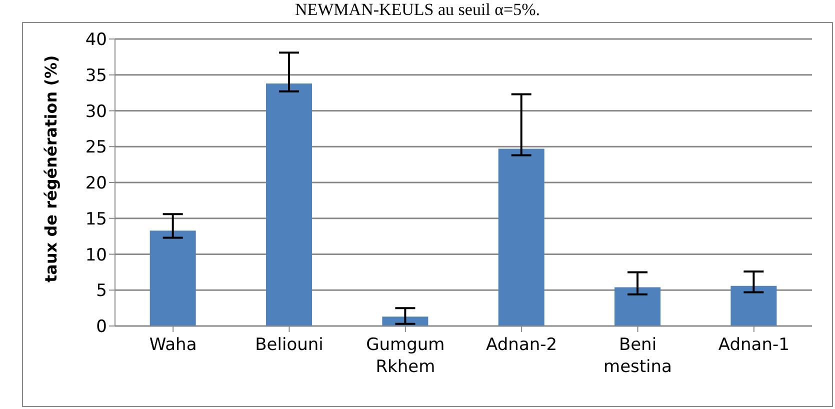  What do you see at coordinates (96, 40) in the screenshot?
I see `y-tick-label: 40` at bounding box center [96, 40].